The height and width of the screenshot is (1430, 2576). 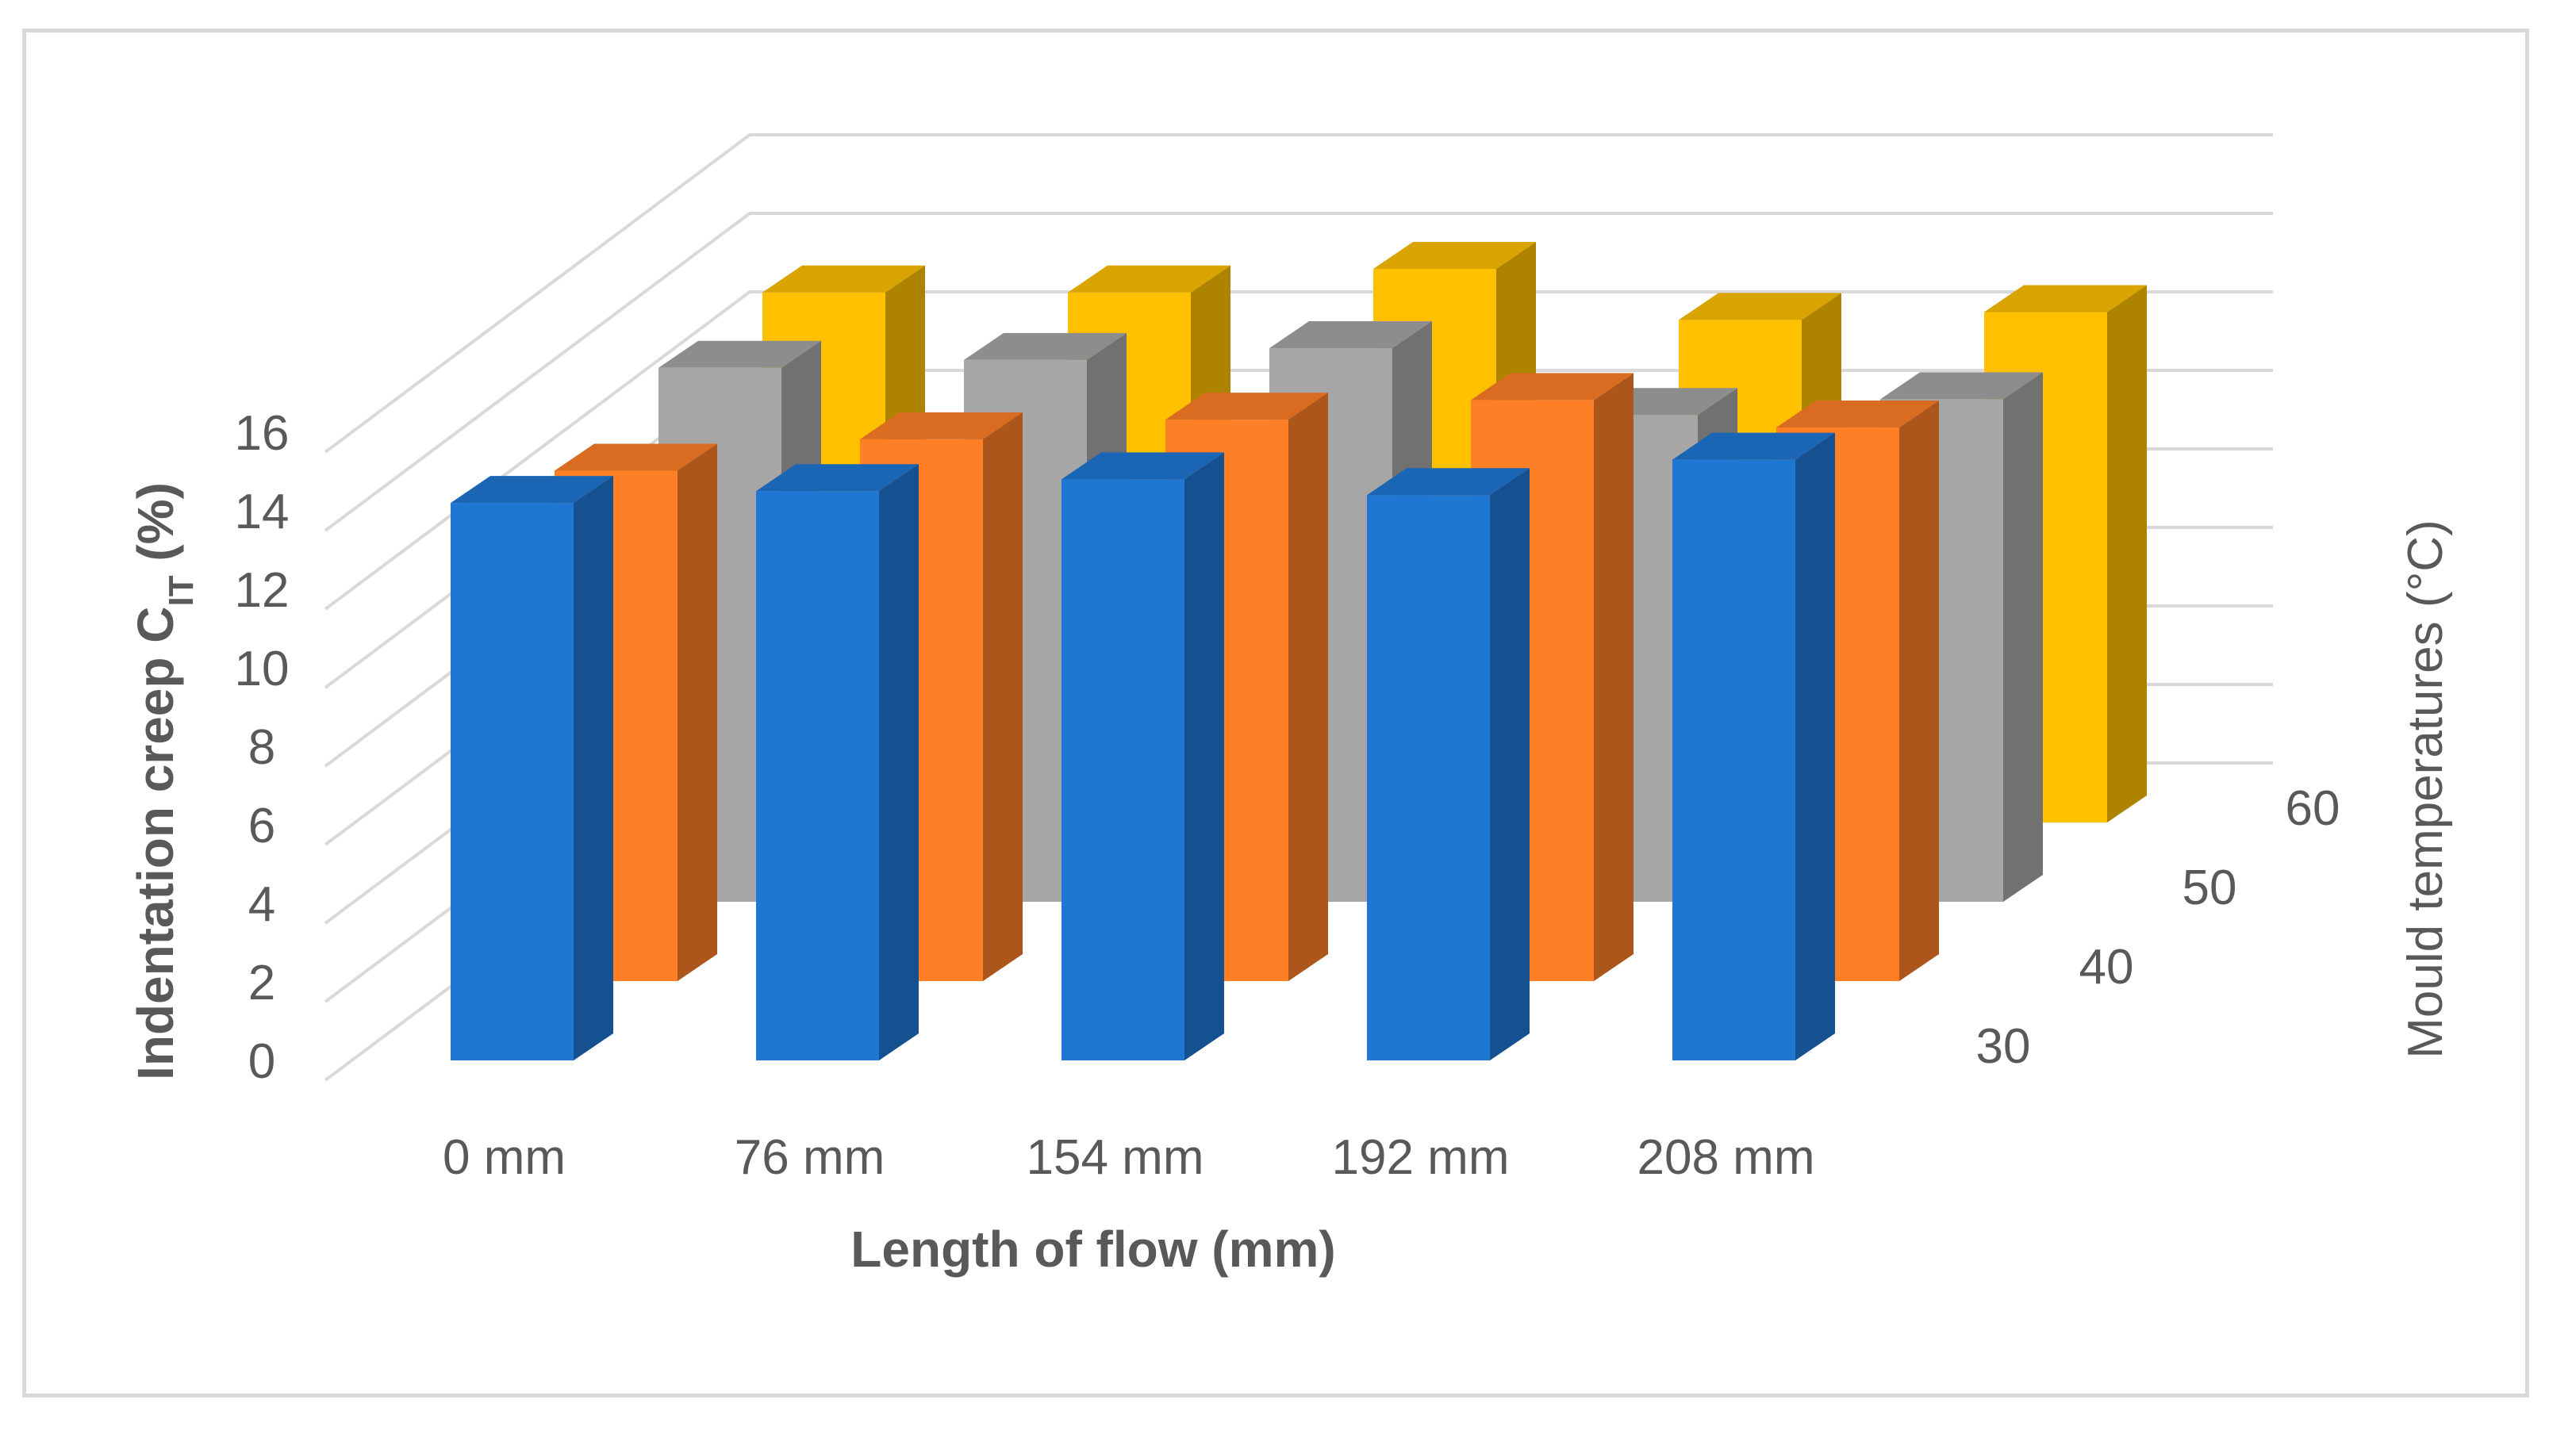 What do you see at coordinates (262, 433) in the screenshot?
I see `y-tick-label: 16` at bounding box center [262, 433].